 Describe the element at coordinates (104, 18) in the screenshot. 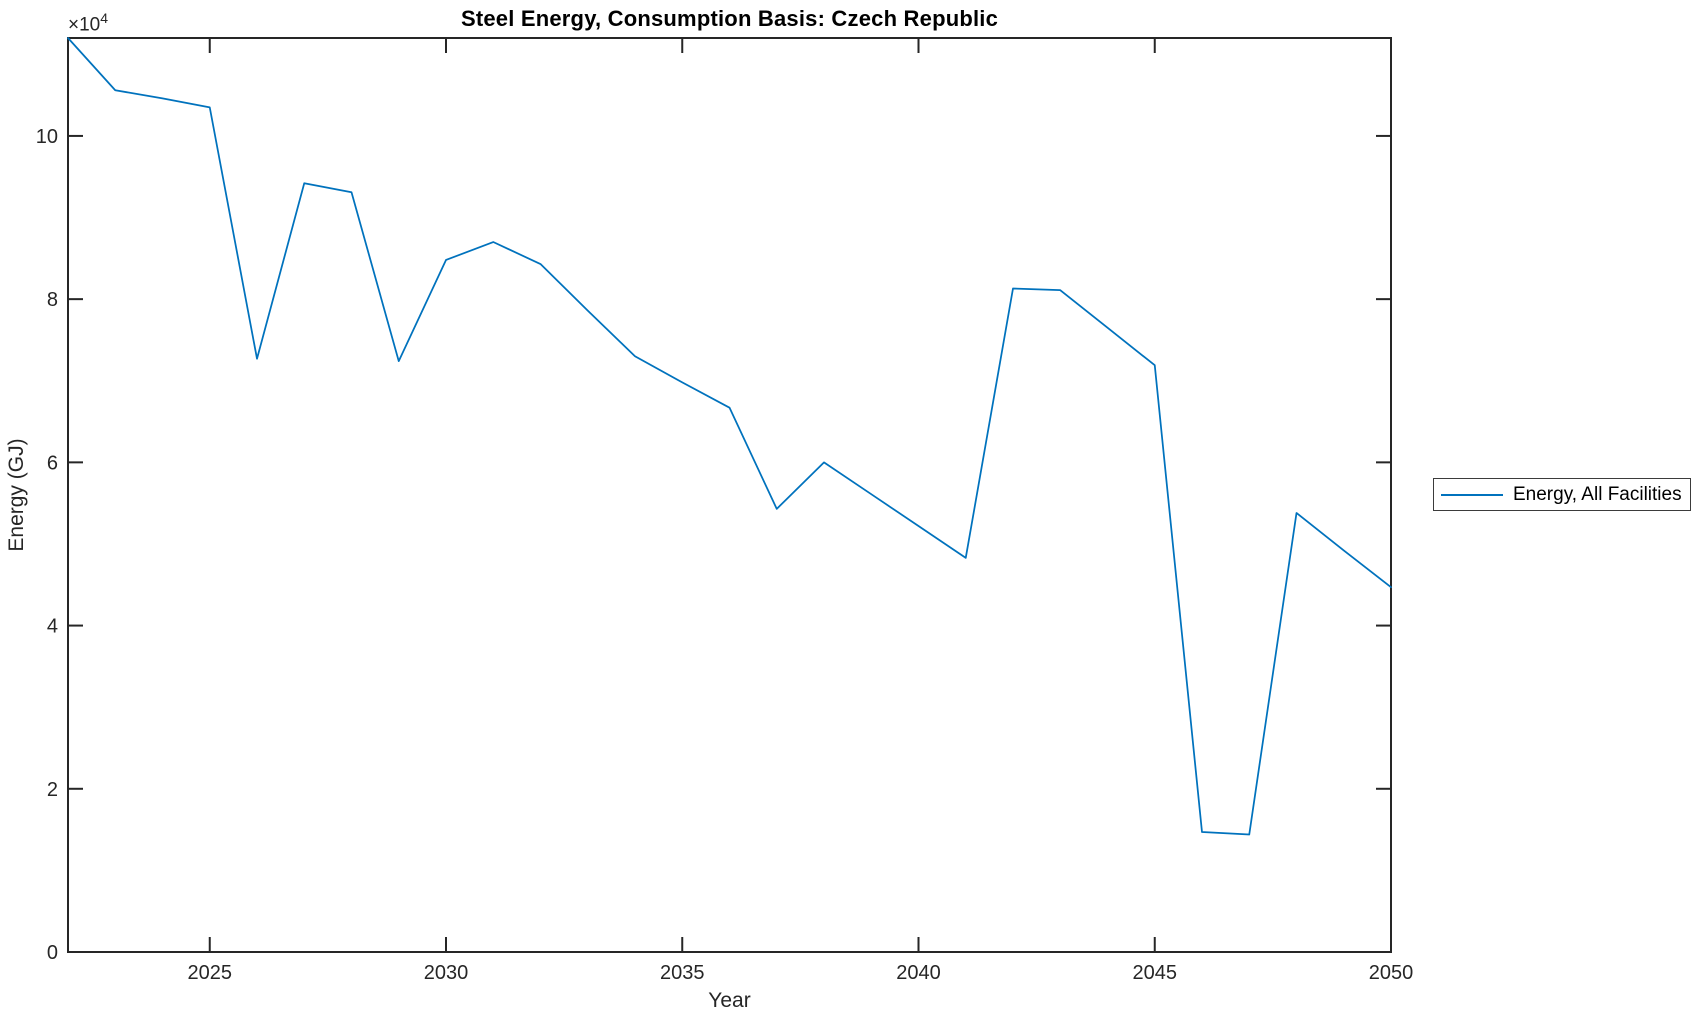

I see `y-axis-multiplier-exponent: 4` at that location.